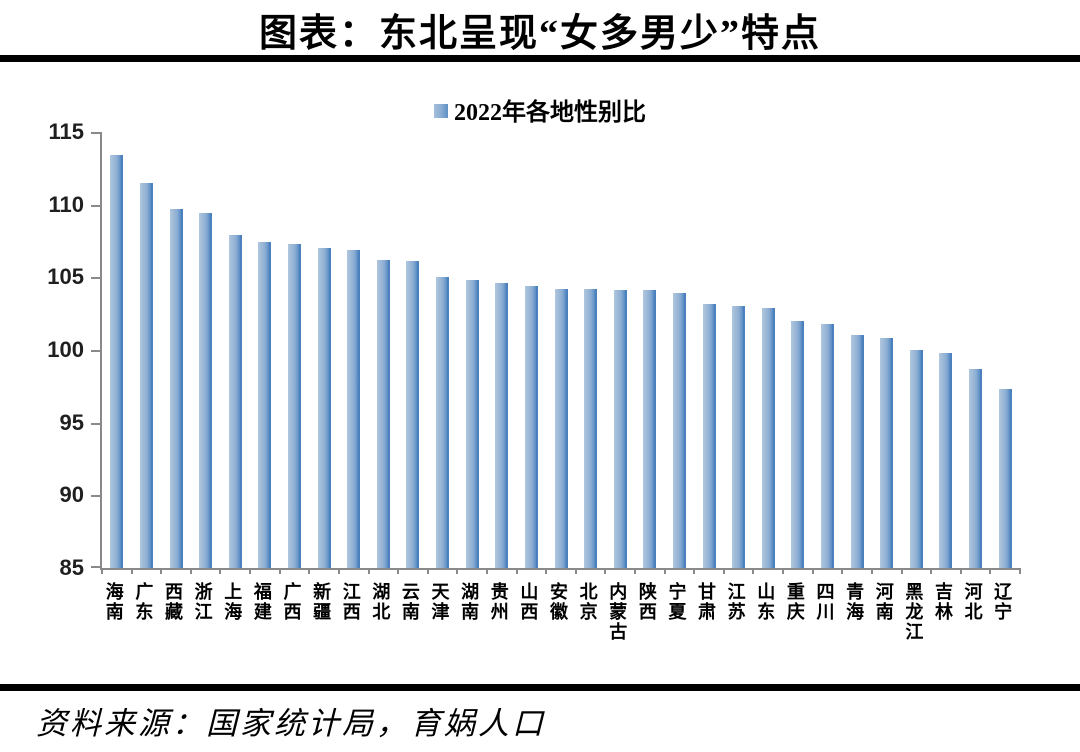  What do you see at coordinates (203, 602) in the screenshot?
I see `x-axis-label: 浙 江` at bounding box center [203, 602].